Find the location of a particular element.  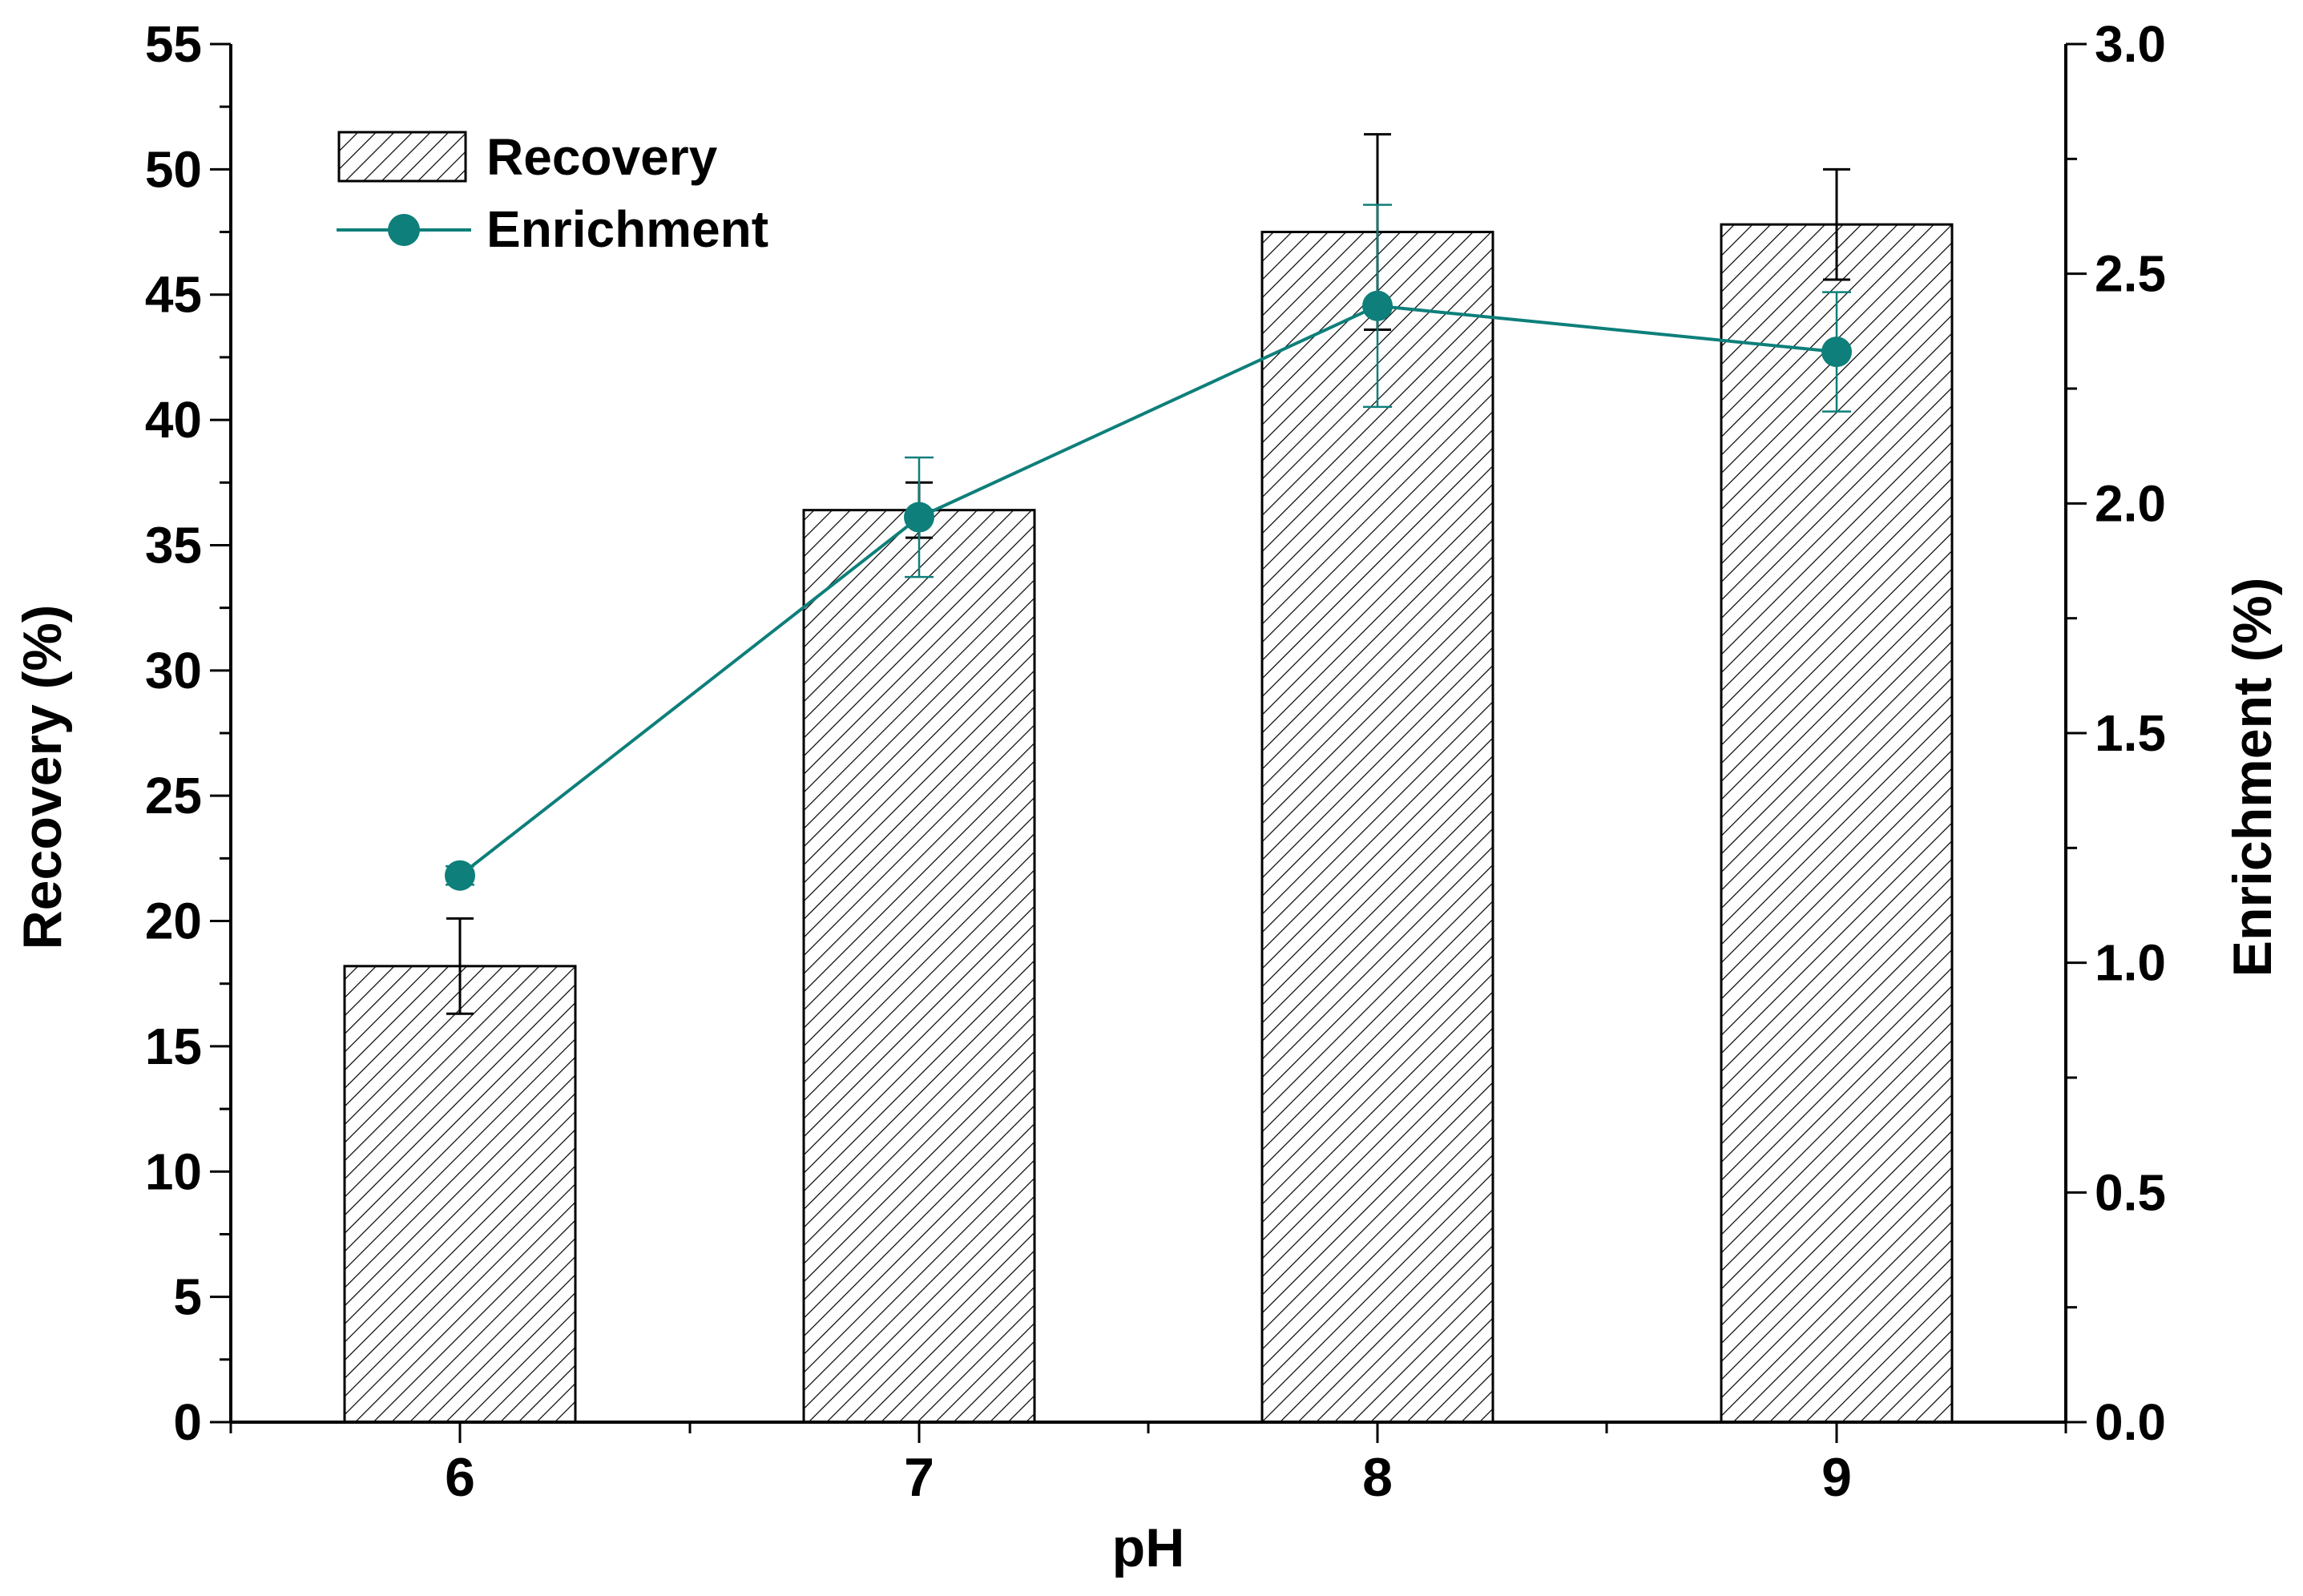

y-tick-label: 40 is located at coordinates (173, 420).